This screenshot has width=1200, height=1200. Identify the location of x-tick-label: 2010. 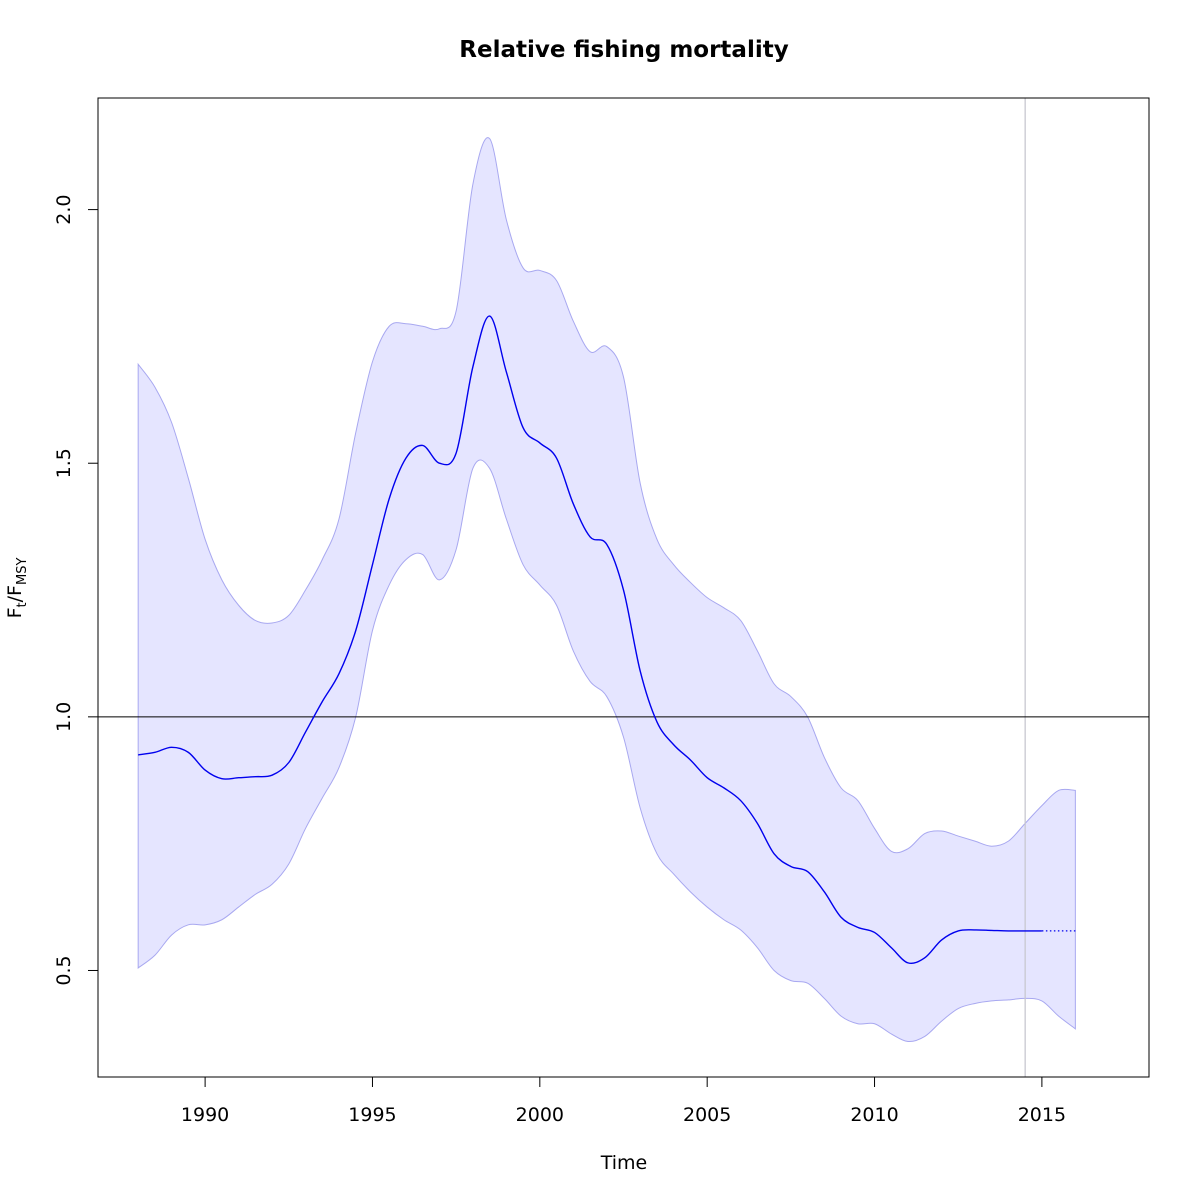
(874, 1115).